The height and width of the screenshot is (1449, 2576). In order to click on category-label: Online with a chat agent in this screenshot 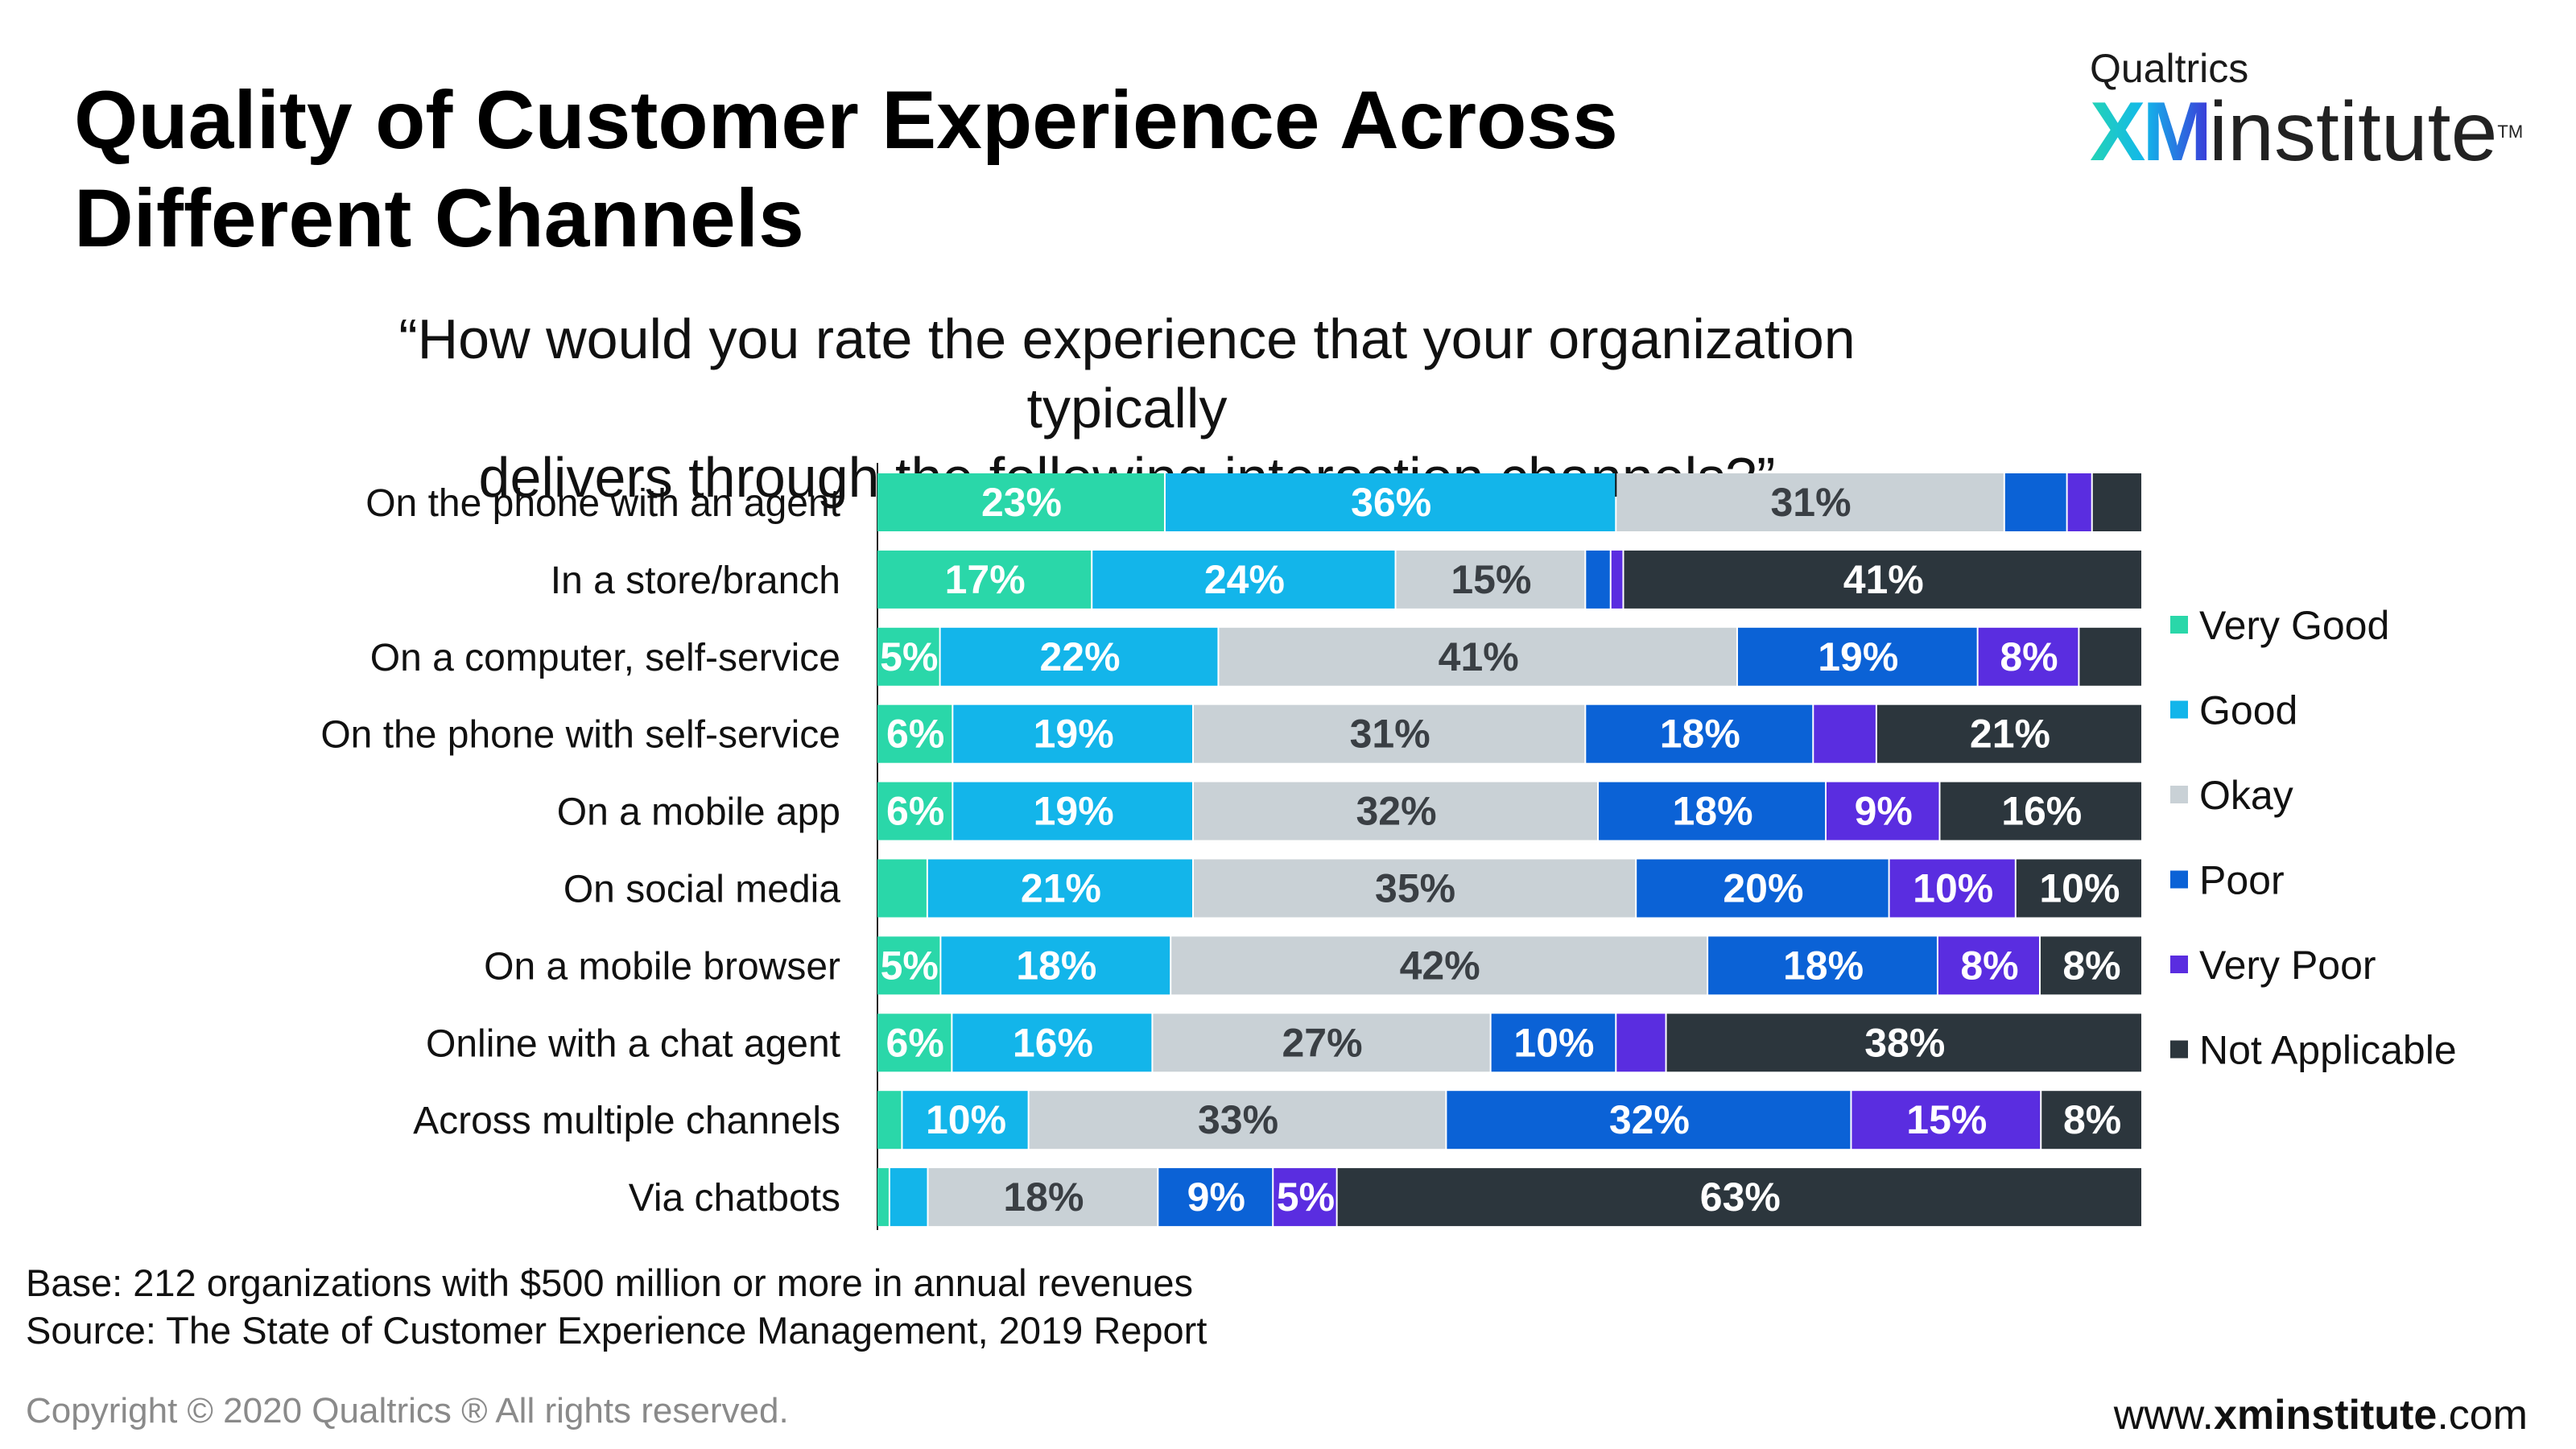, I will do `click(633, 1043)`.